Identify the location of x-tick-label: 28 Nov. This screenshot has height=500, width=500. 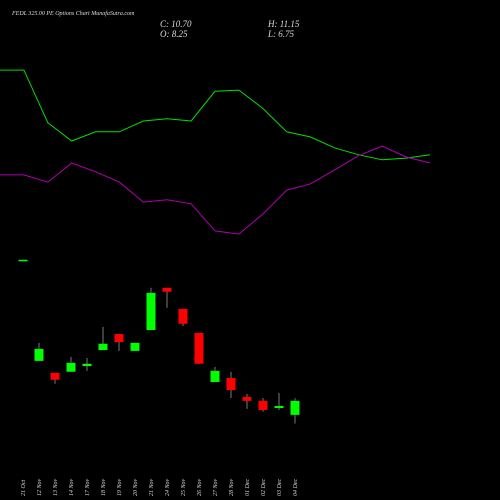
(232, 487).